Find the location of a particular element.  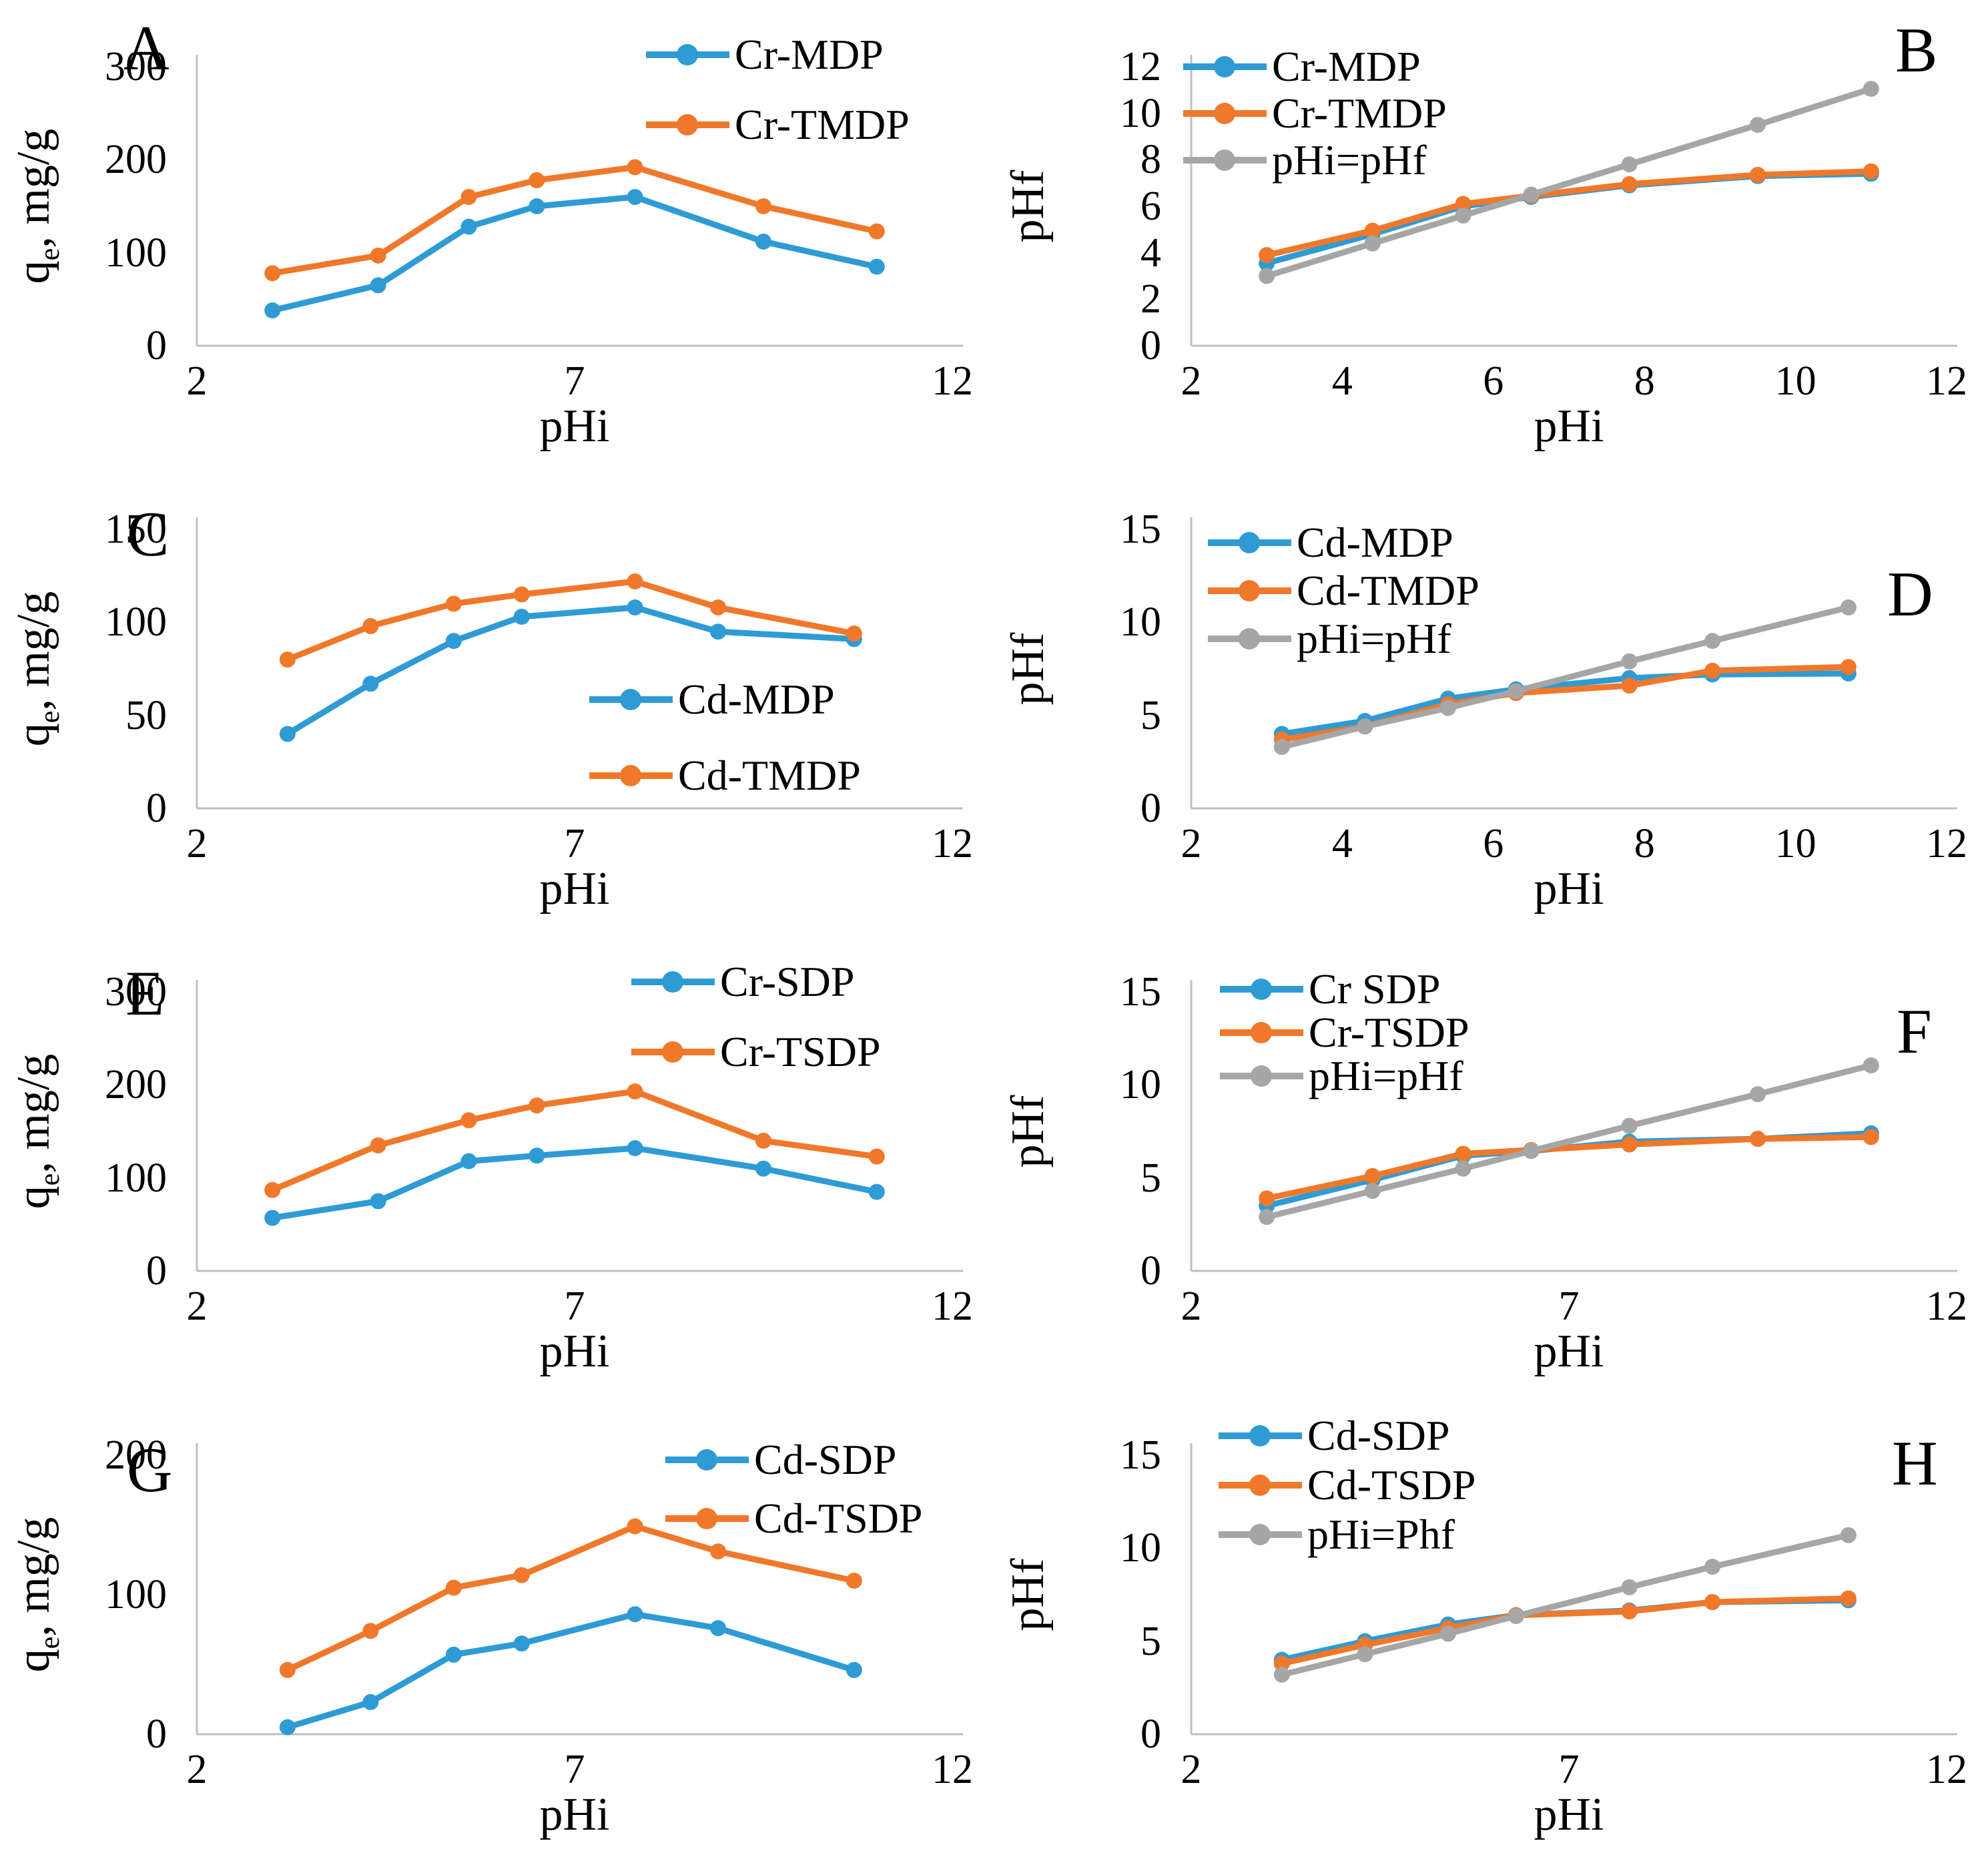

panel-letter: F is located at coordinates (1914, 1031).